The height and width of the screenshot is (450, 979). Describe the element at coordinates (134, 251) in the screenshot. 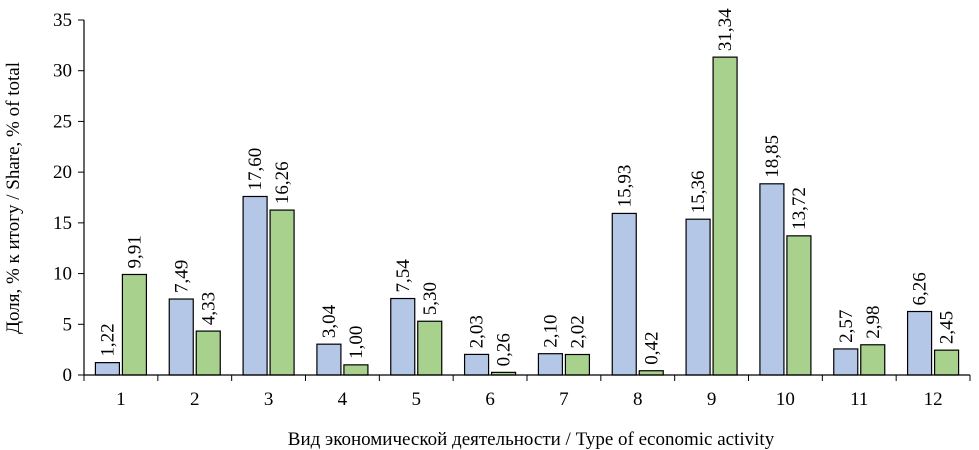

I see `value-label-series2-cat1: 9,91` at that location.